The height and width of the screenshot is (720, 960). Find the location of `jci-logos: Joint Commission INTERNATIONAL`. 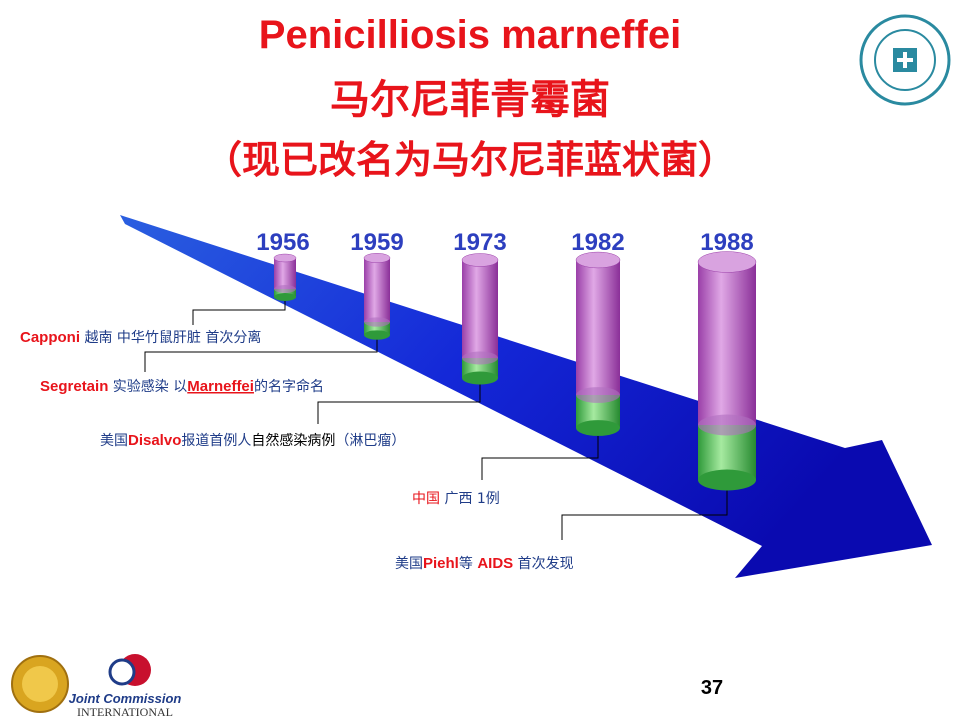

jci-logos: Joint Commission INTERNATIONAL is located at coordinates (96, 686).